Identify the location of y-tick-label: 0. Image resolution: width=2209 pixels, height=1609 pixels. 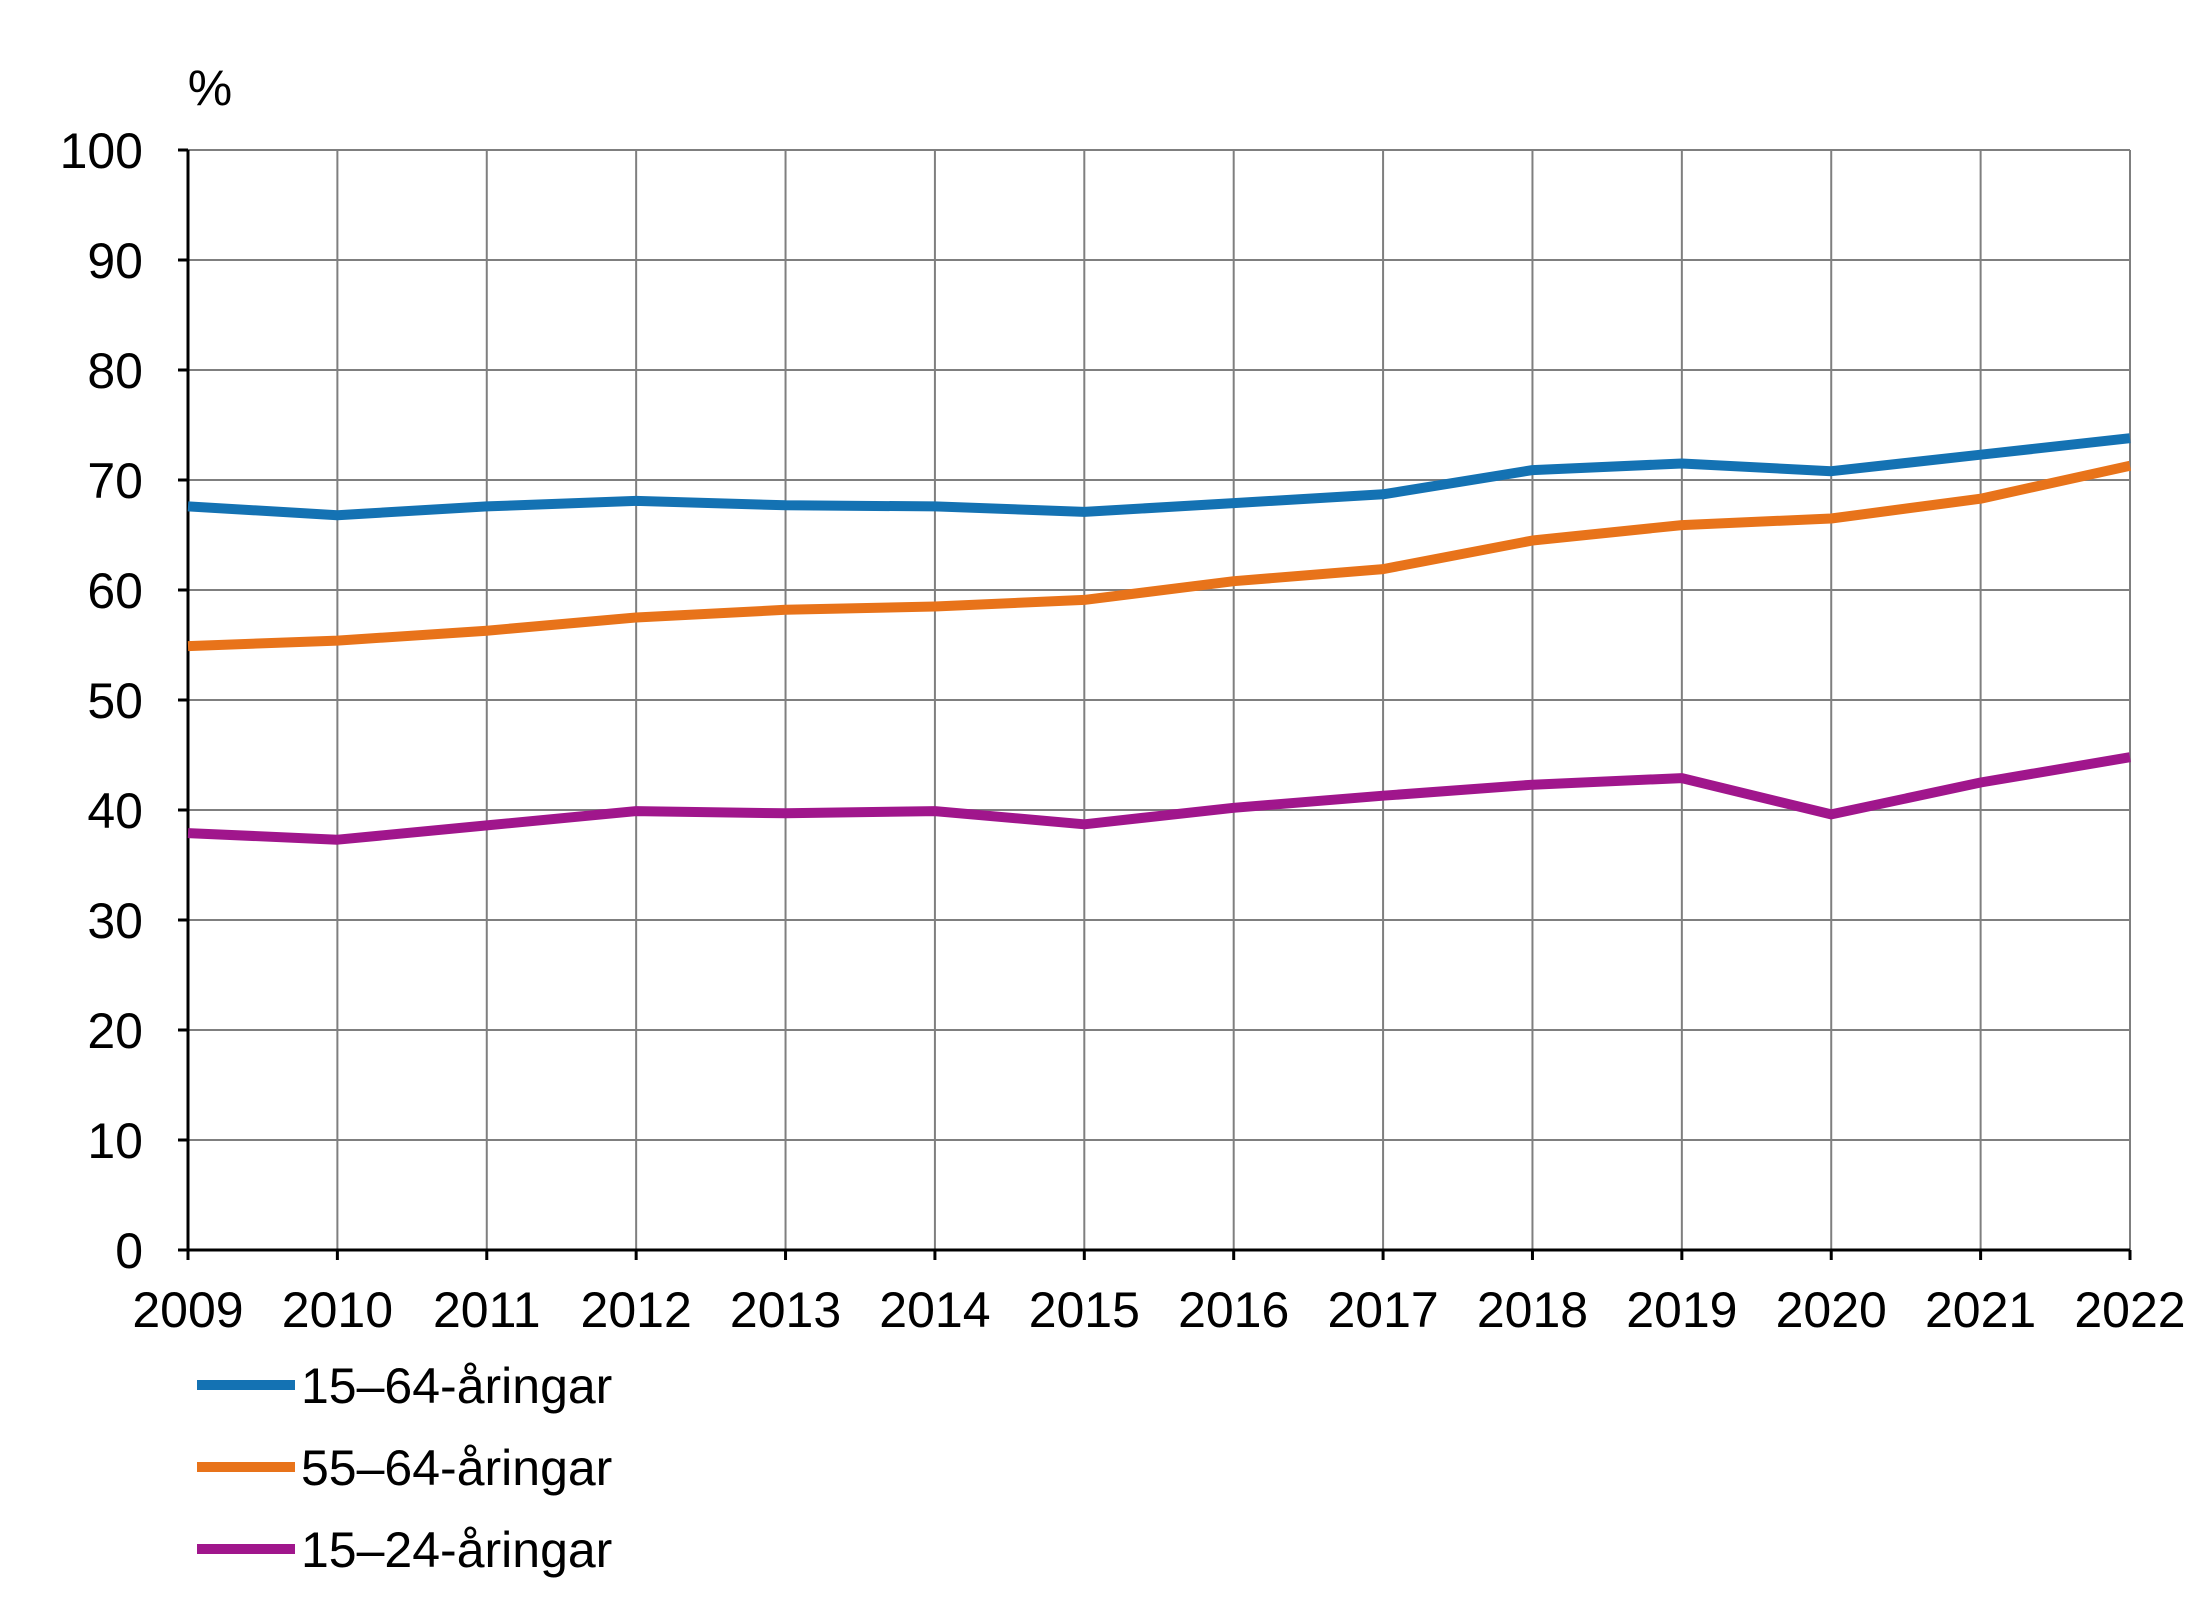
(129, 1251).